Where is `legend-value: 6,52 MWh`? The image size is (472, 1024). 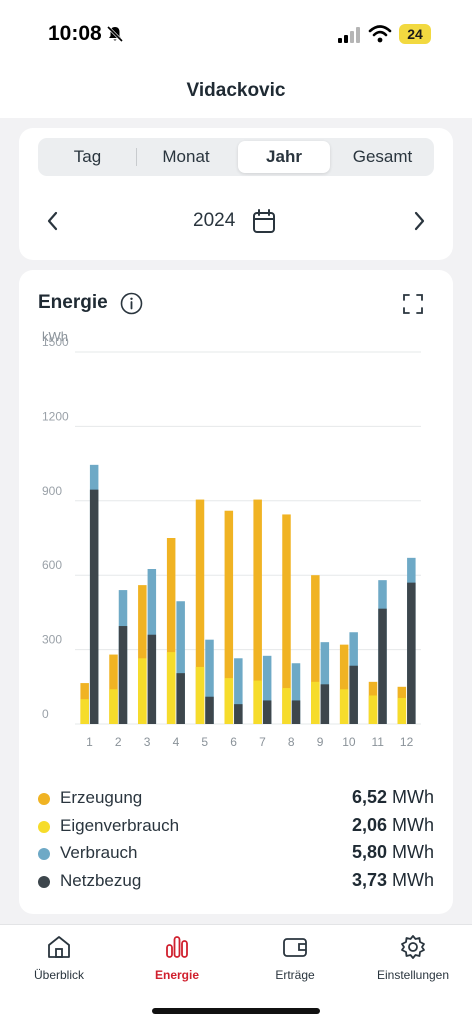
legend-value: 6,52 MWh is located at coordinates (392, 797).